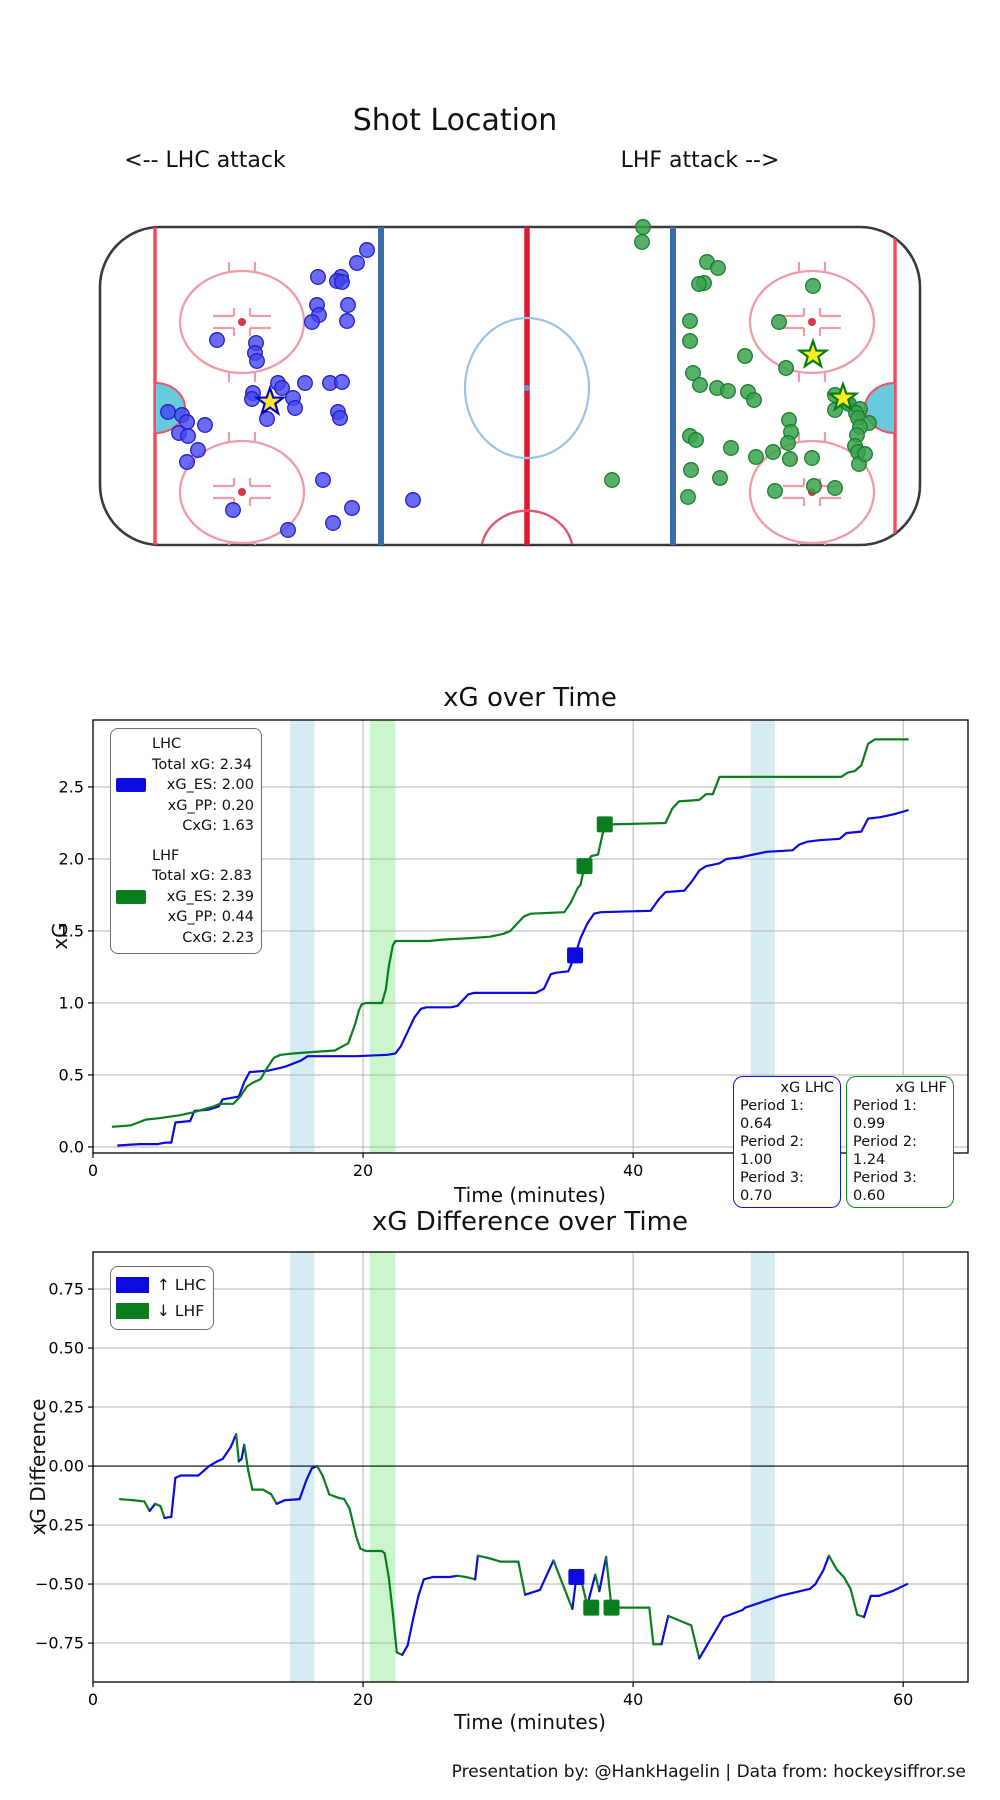 The image size is (1000, 1800). I want to click on legend-line: xG_PP: 0.44, so click(210, 917).